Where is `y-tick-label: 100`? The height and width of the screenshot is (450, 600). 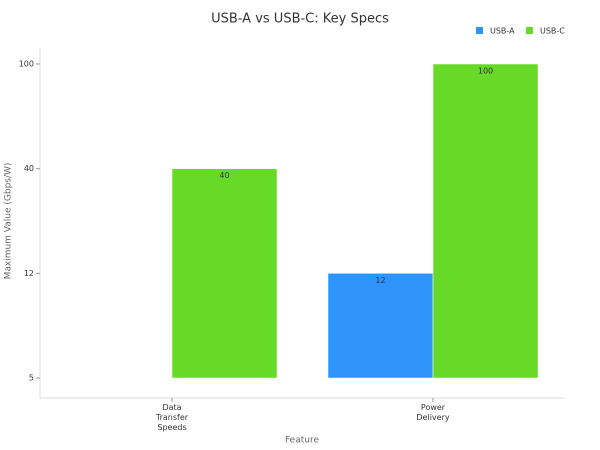
y-tick-label: 100 is located at coordinates (26, 64).